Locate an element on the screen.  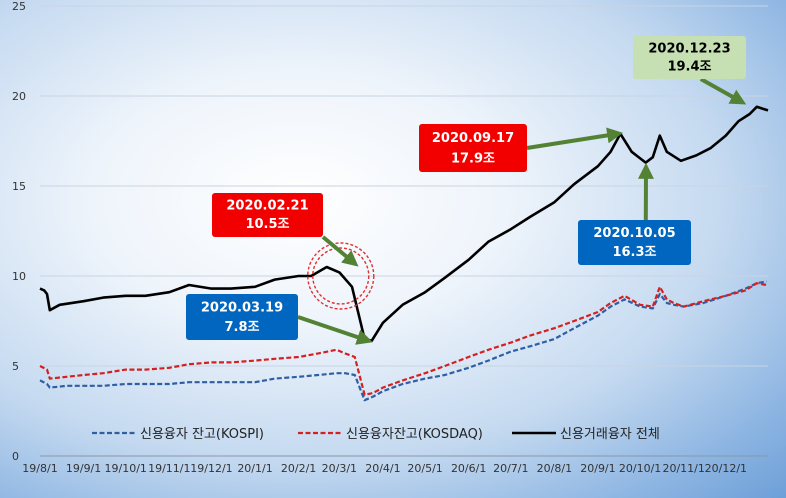
x-tick-label: 20/3/1 is located at coordinates (339, 468).